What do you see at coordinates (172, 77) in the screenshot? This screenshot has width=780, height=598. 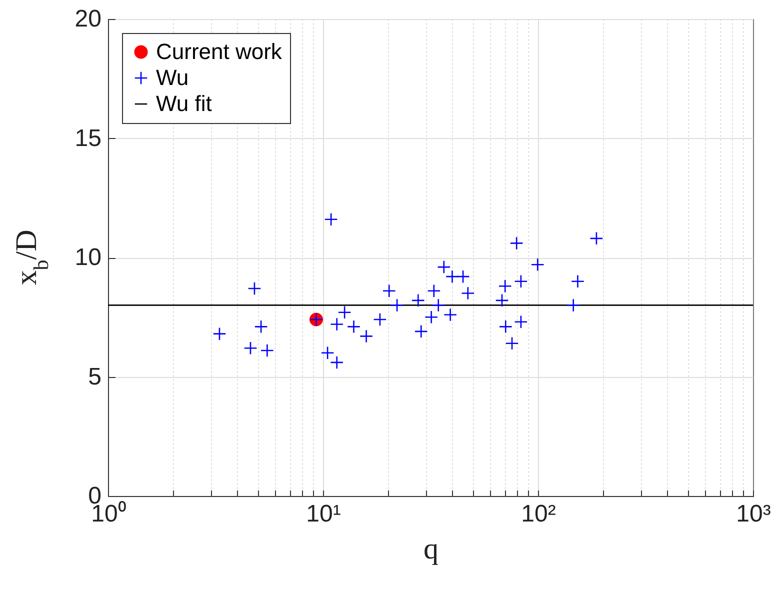 I see `legend-label: Wu` at bounding box center [172, 77].